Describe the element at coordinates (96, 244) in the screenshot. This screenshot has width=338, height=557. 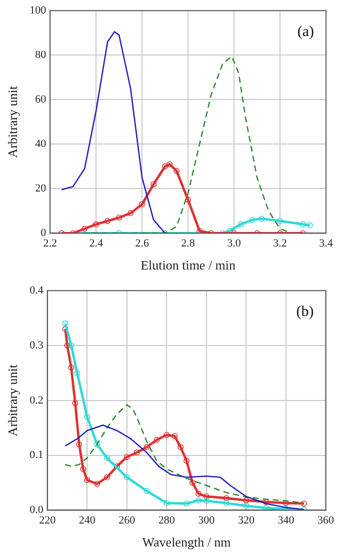
I see `x-tick-label: 2.4` at that location.